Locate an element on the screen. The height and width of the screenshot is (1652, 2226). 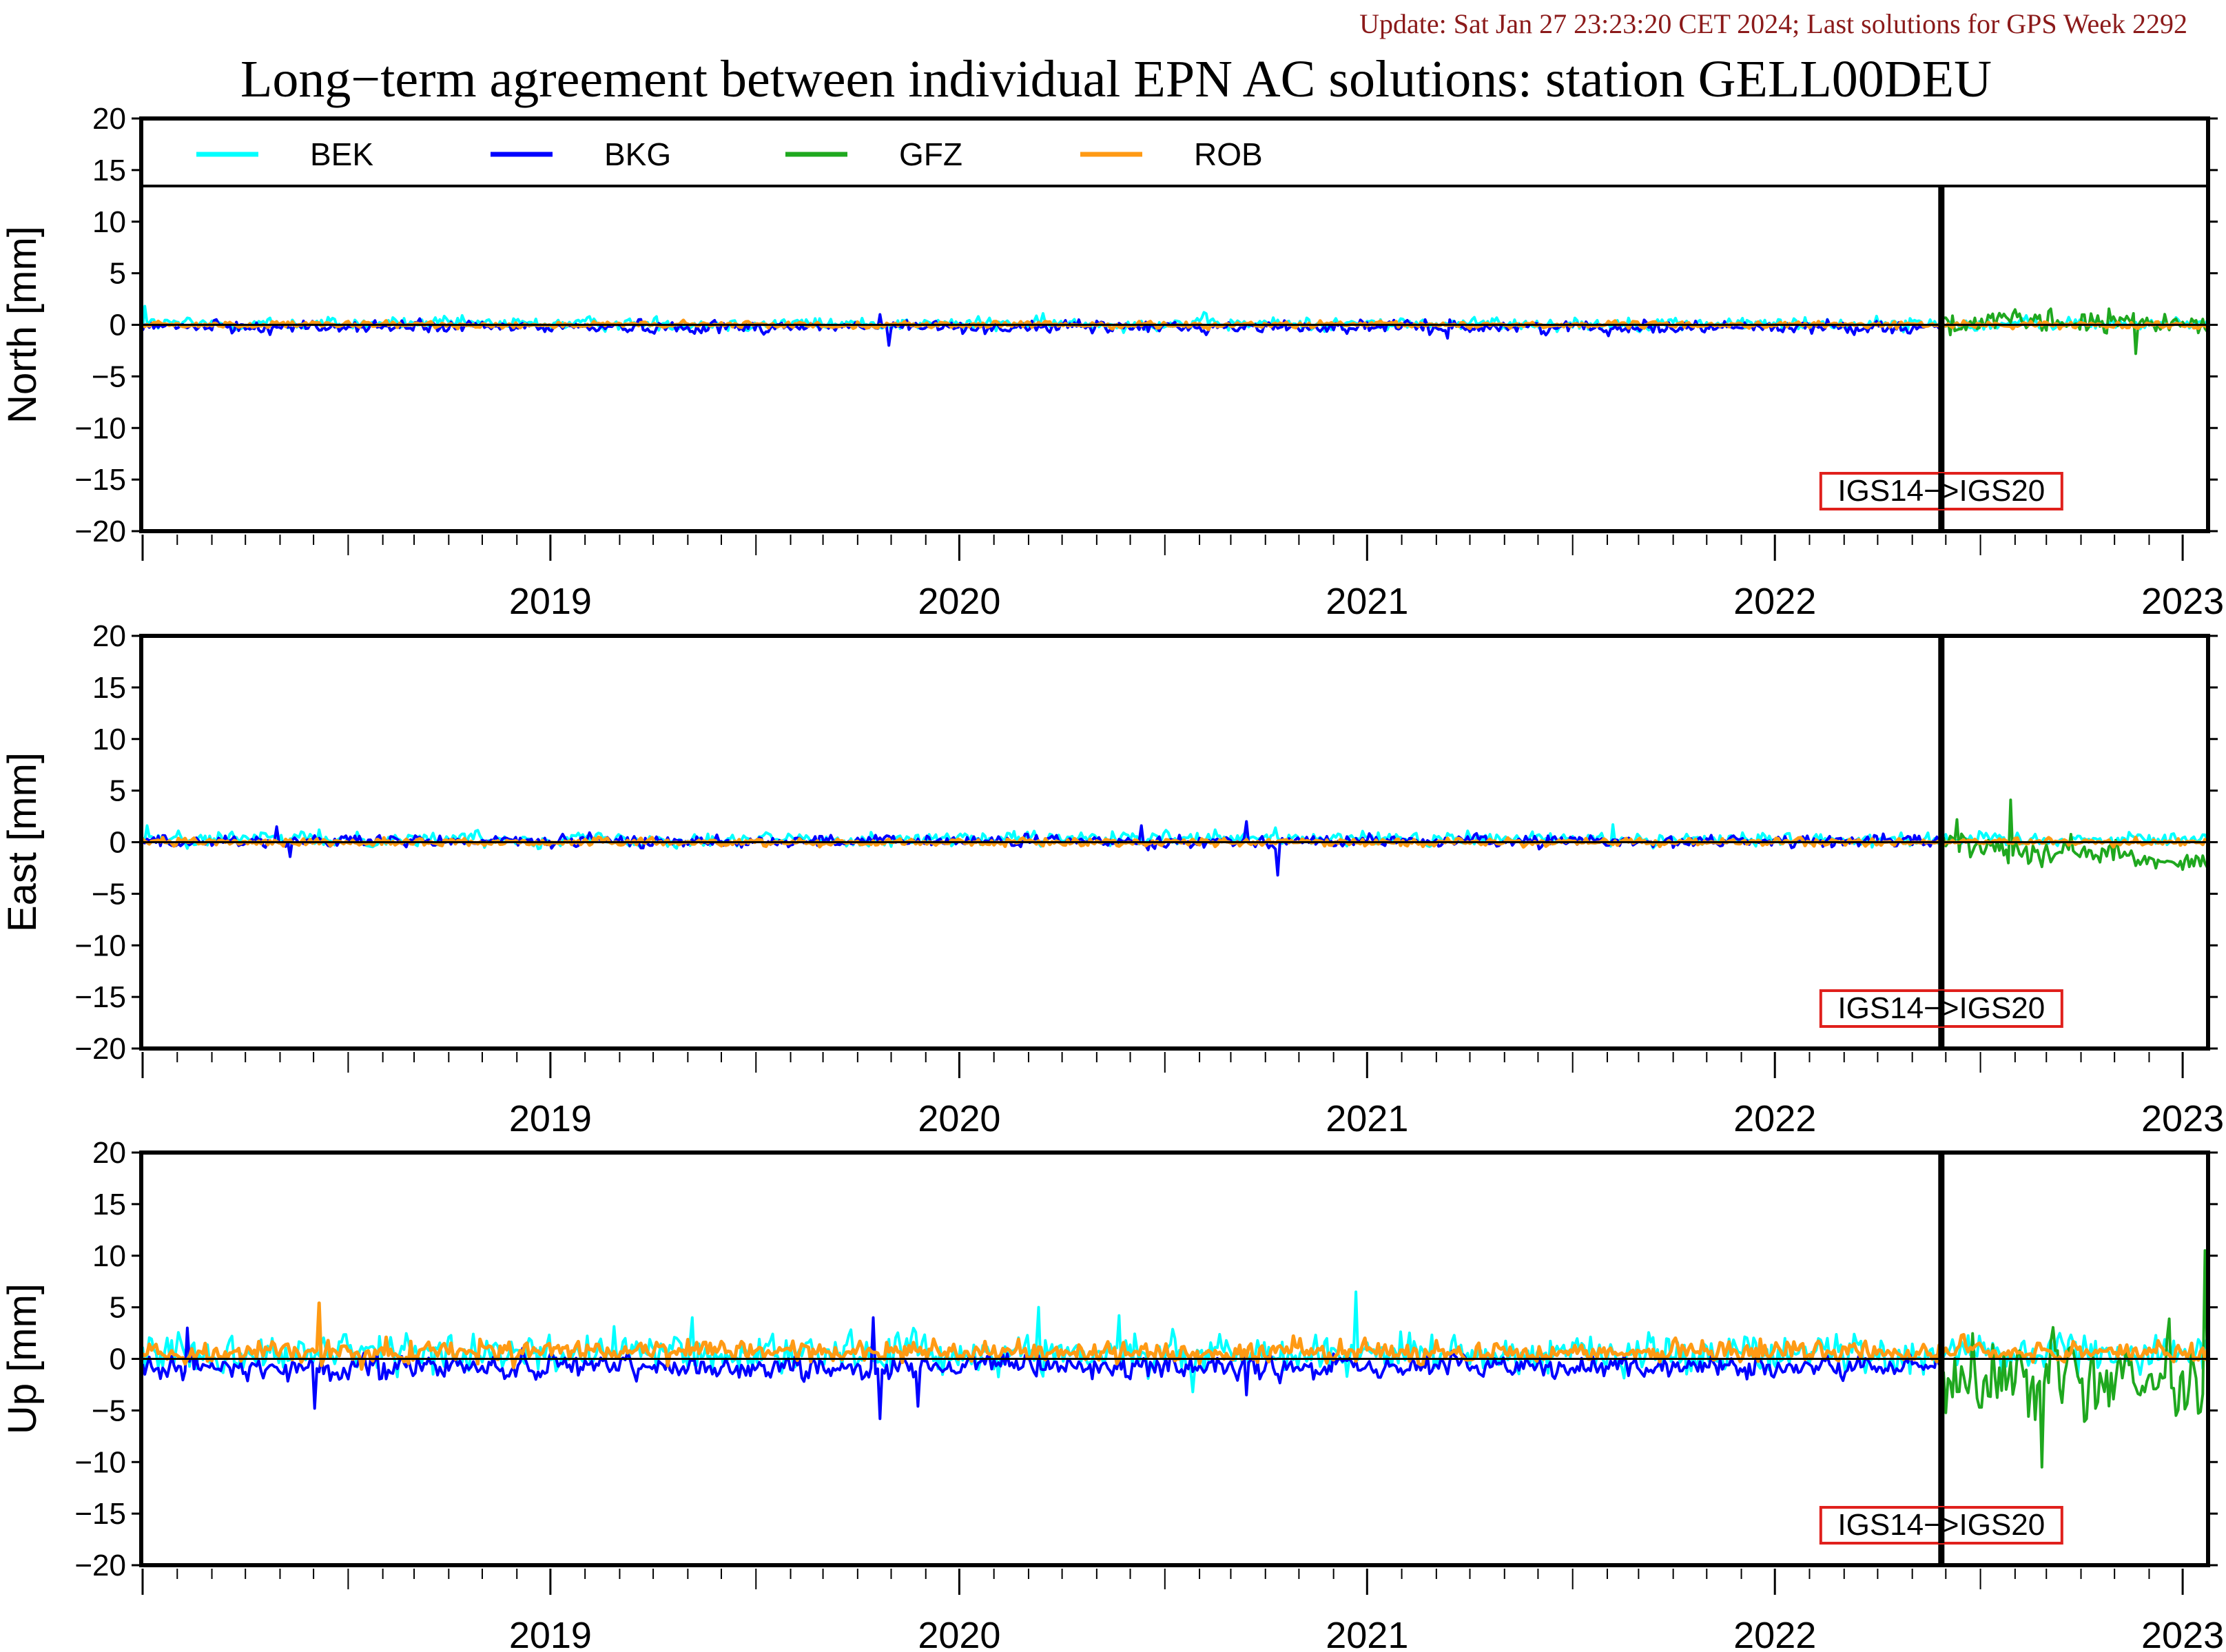
y-axis-label: Up [mm] is located at coordinates (22, 1358).